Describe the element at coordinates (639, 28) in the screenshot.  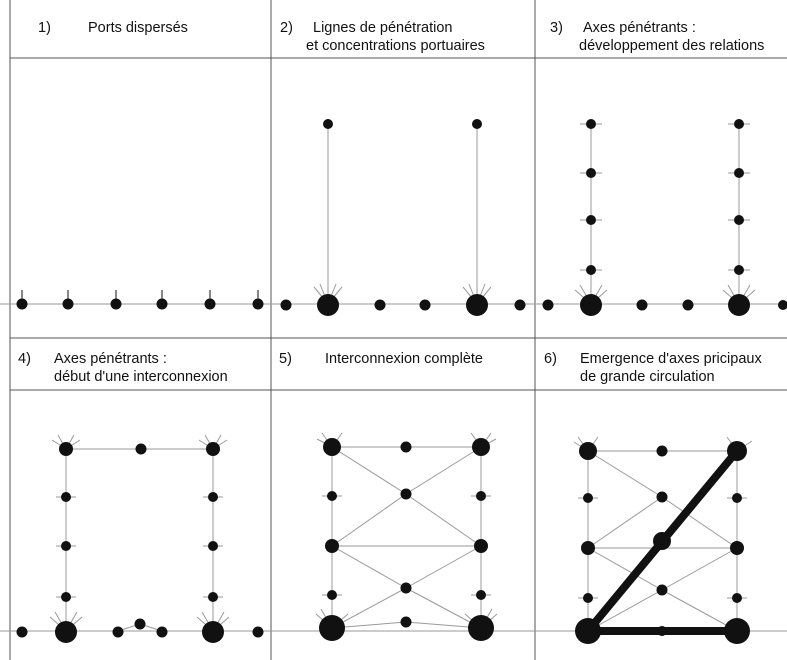
I see `panel-3-title-line1: Axes pénétrants :` at that location.